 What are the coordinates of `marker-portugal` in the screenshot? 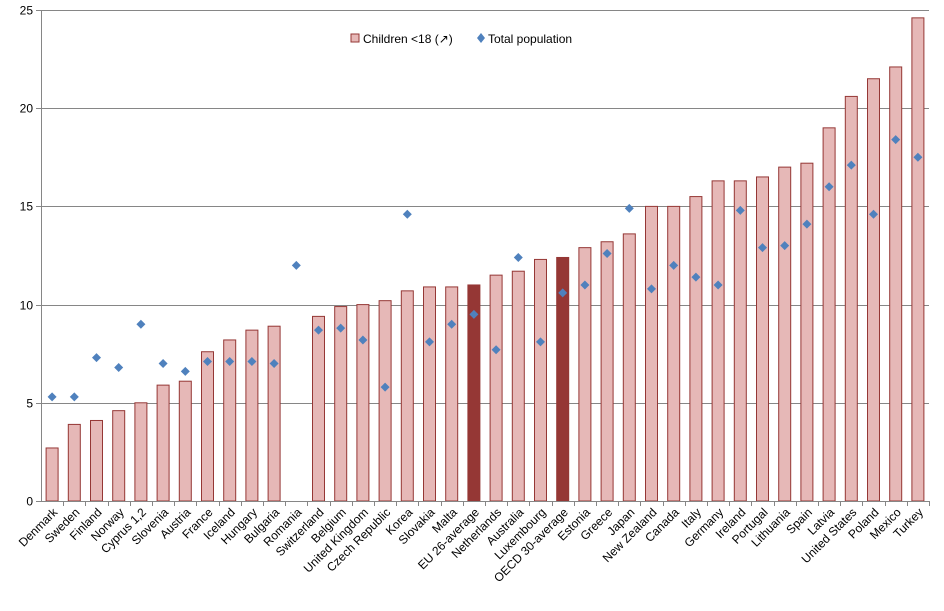 It's located at (762, 248).